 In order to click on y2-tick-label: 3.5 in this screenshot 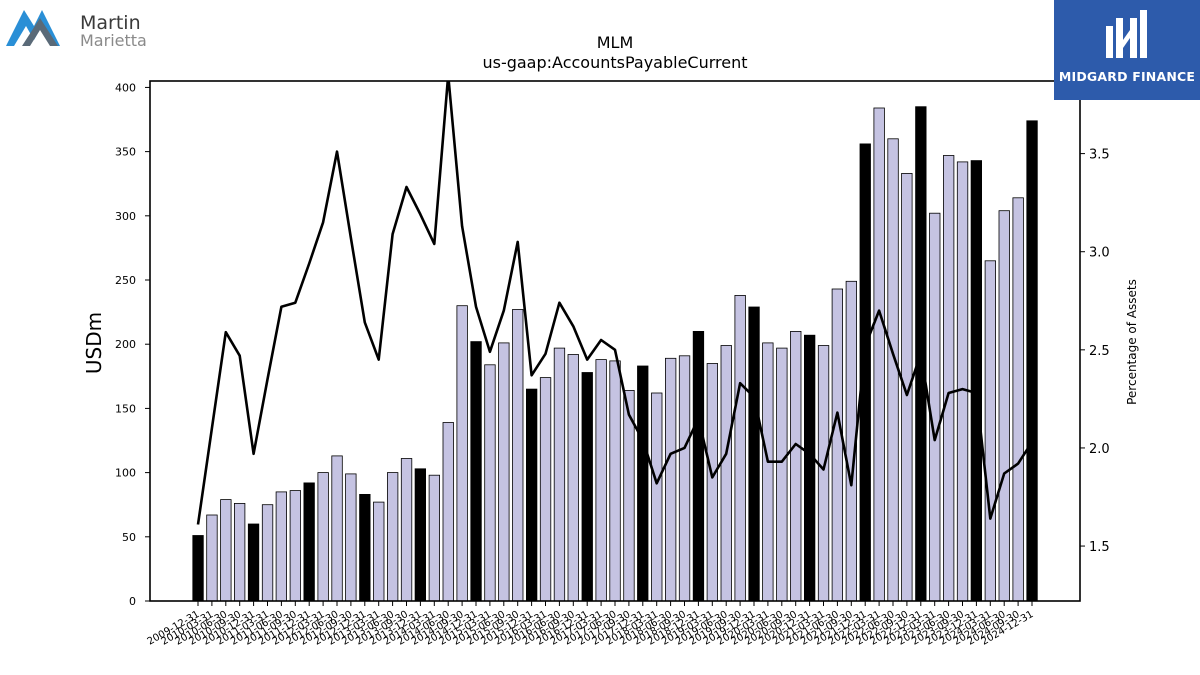, I will do `click(1099, 155)`.